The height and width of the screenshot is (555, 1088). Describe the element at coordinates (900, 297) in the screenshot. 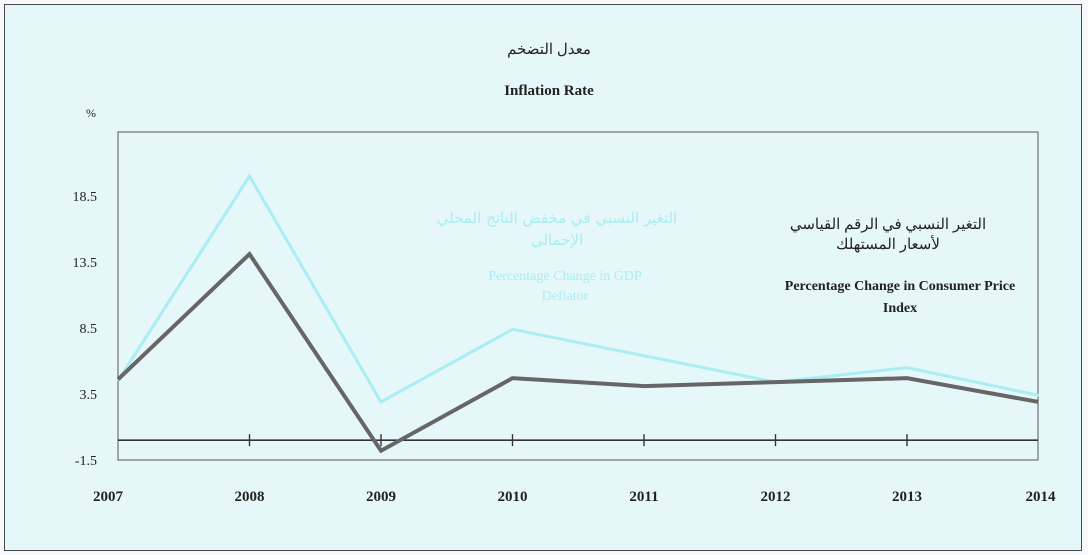

I see `legend-cpi-english: Percentage Change in Consumer Price Index` at that location.